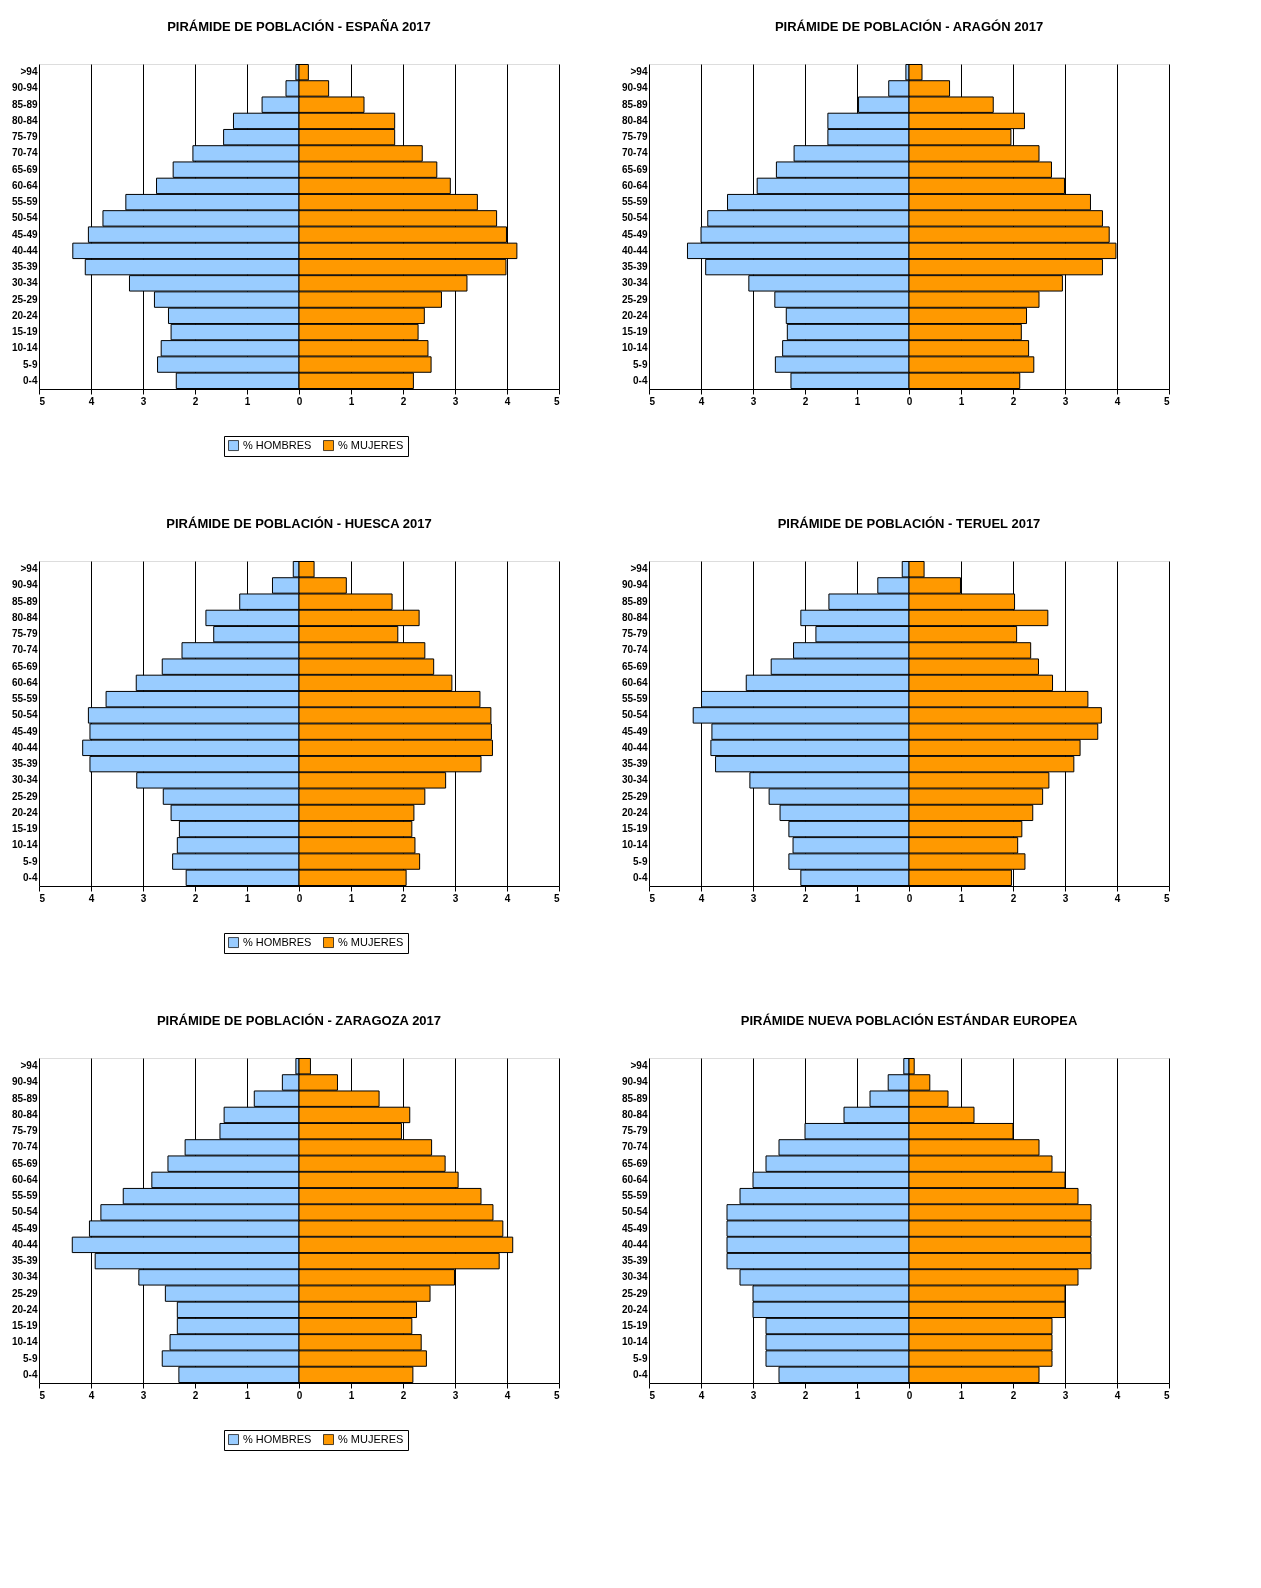  I want to click on y-tick-label: 20-24, so click(24, 812).